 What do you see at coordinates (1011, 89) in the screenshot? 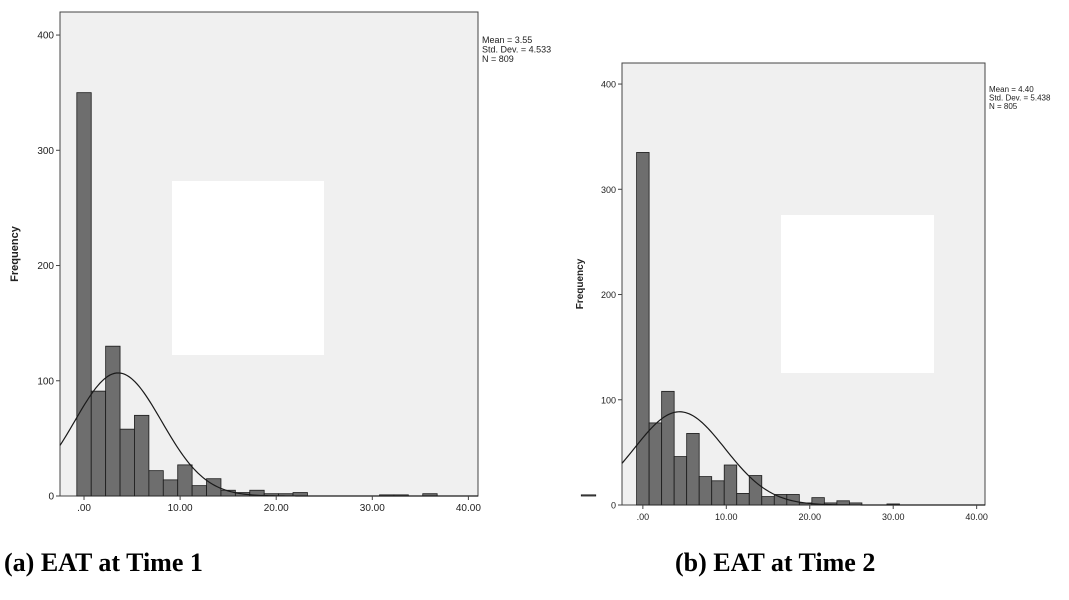
I see `stats-mean: Mean = 4.40` at bounding box center [1011, 89].